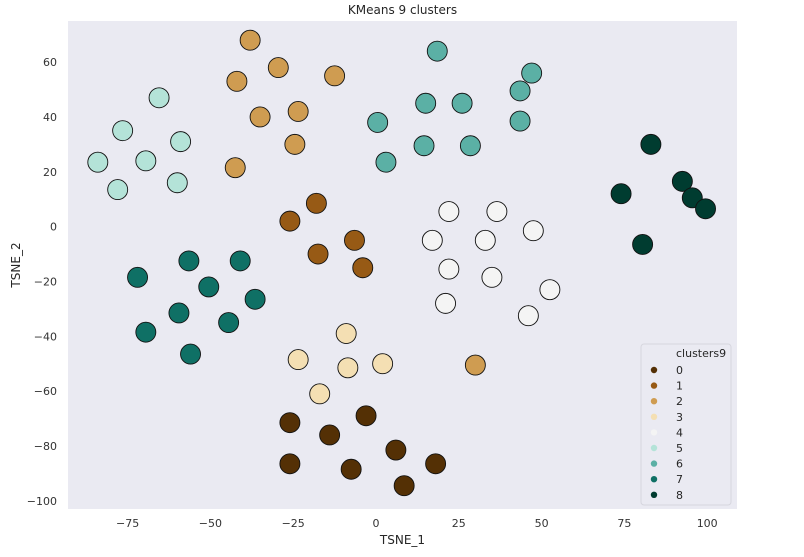  I want to click on x-tick-label: 75, so click(624, 523).